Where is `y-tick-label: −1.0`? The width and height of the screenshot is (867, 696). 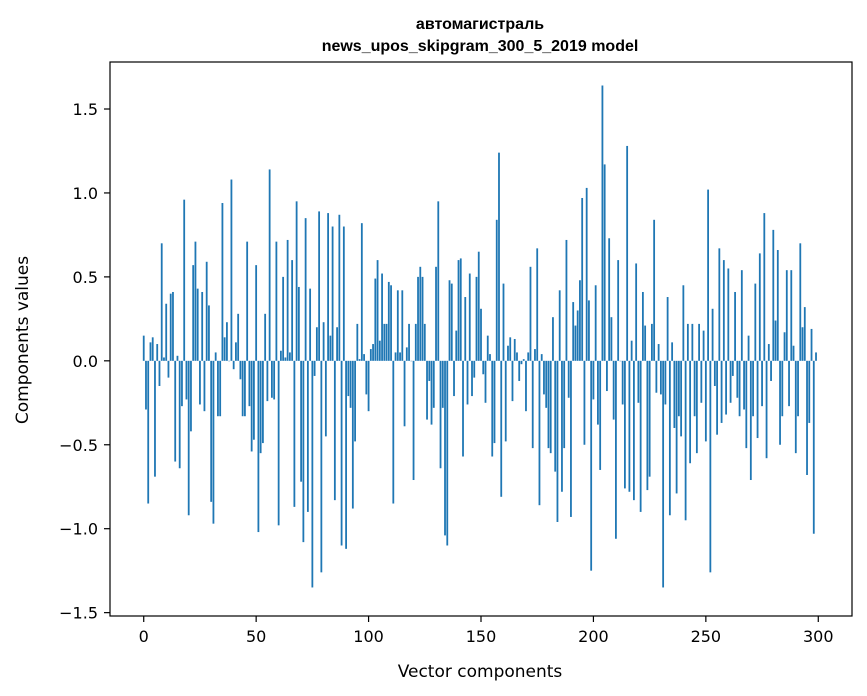
y-tick-label: −1.0 is located at coordinates (78, 529).